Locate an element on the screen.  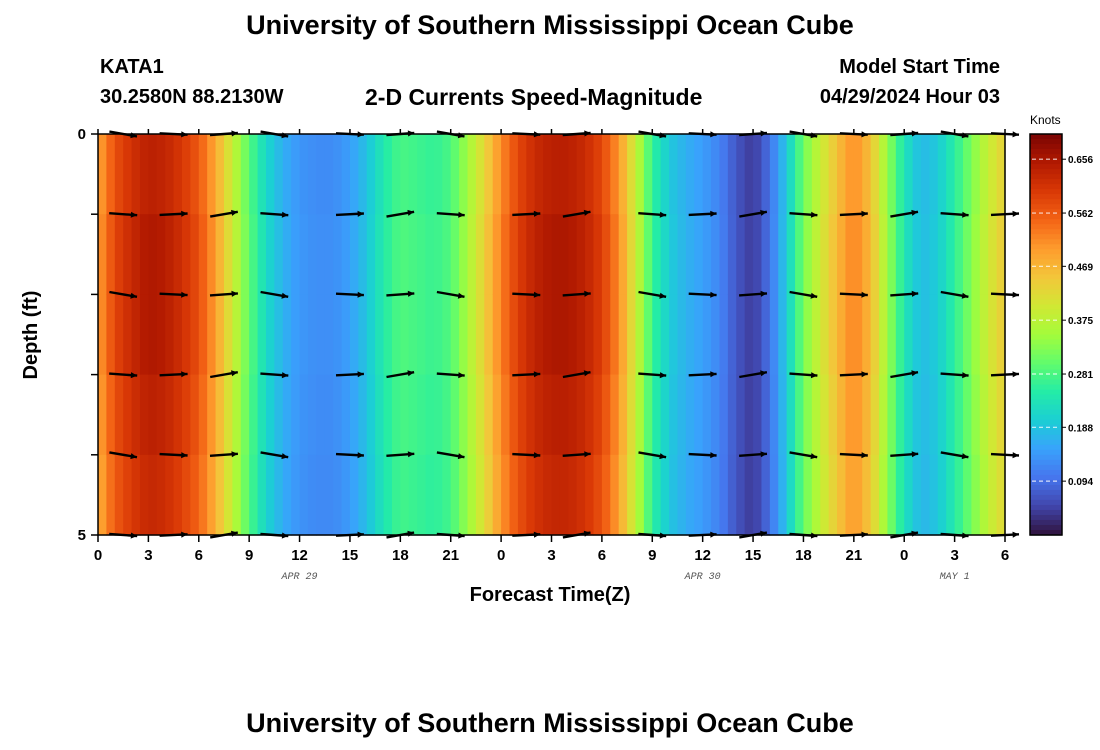
x-tick-label: 9 is located at coordinates (249, 555).